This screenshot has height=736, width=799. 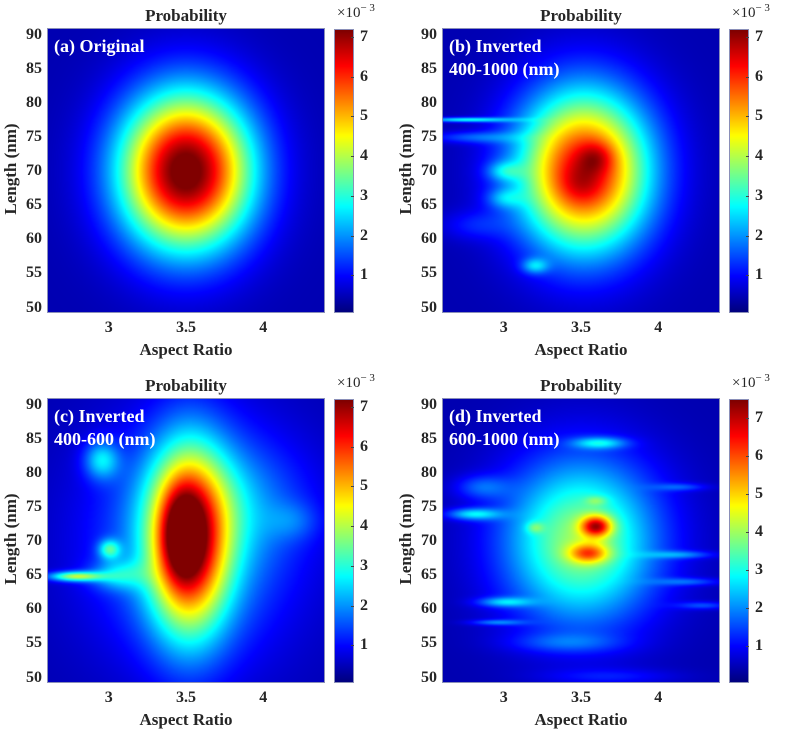 I want to click on heatmap-plot-area: (d) Inverted 600-1000 (nm), so click(x=581, y=540).